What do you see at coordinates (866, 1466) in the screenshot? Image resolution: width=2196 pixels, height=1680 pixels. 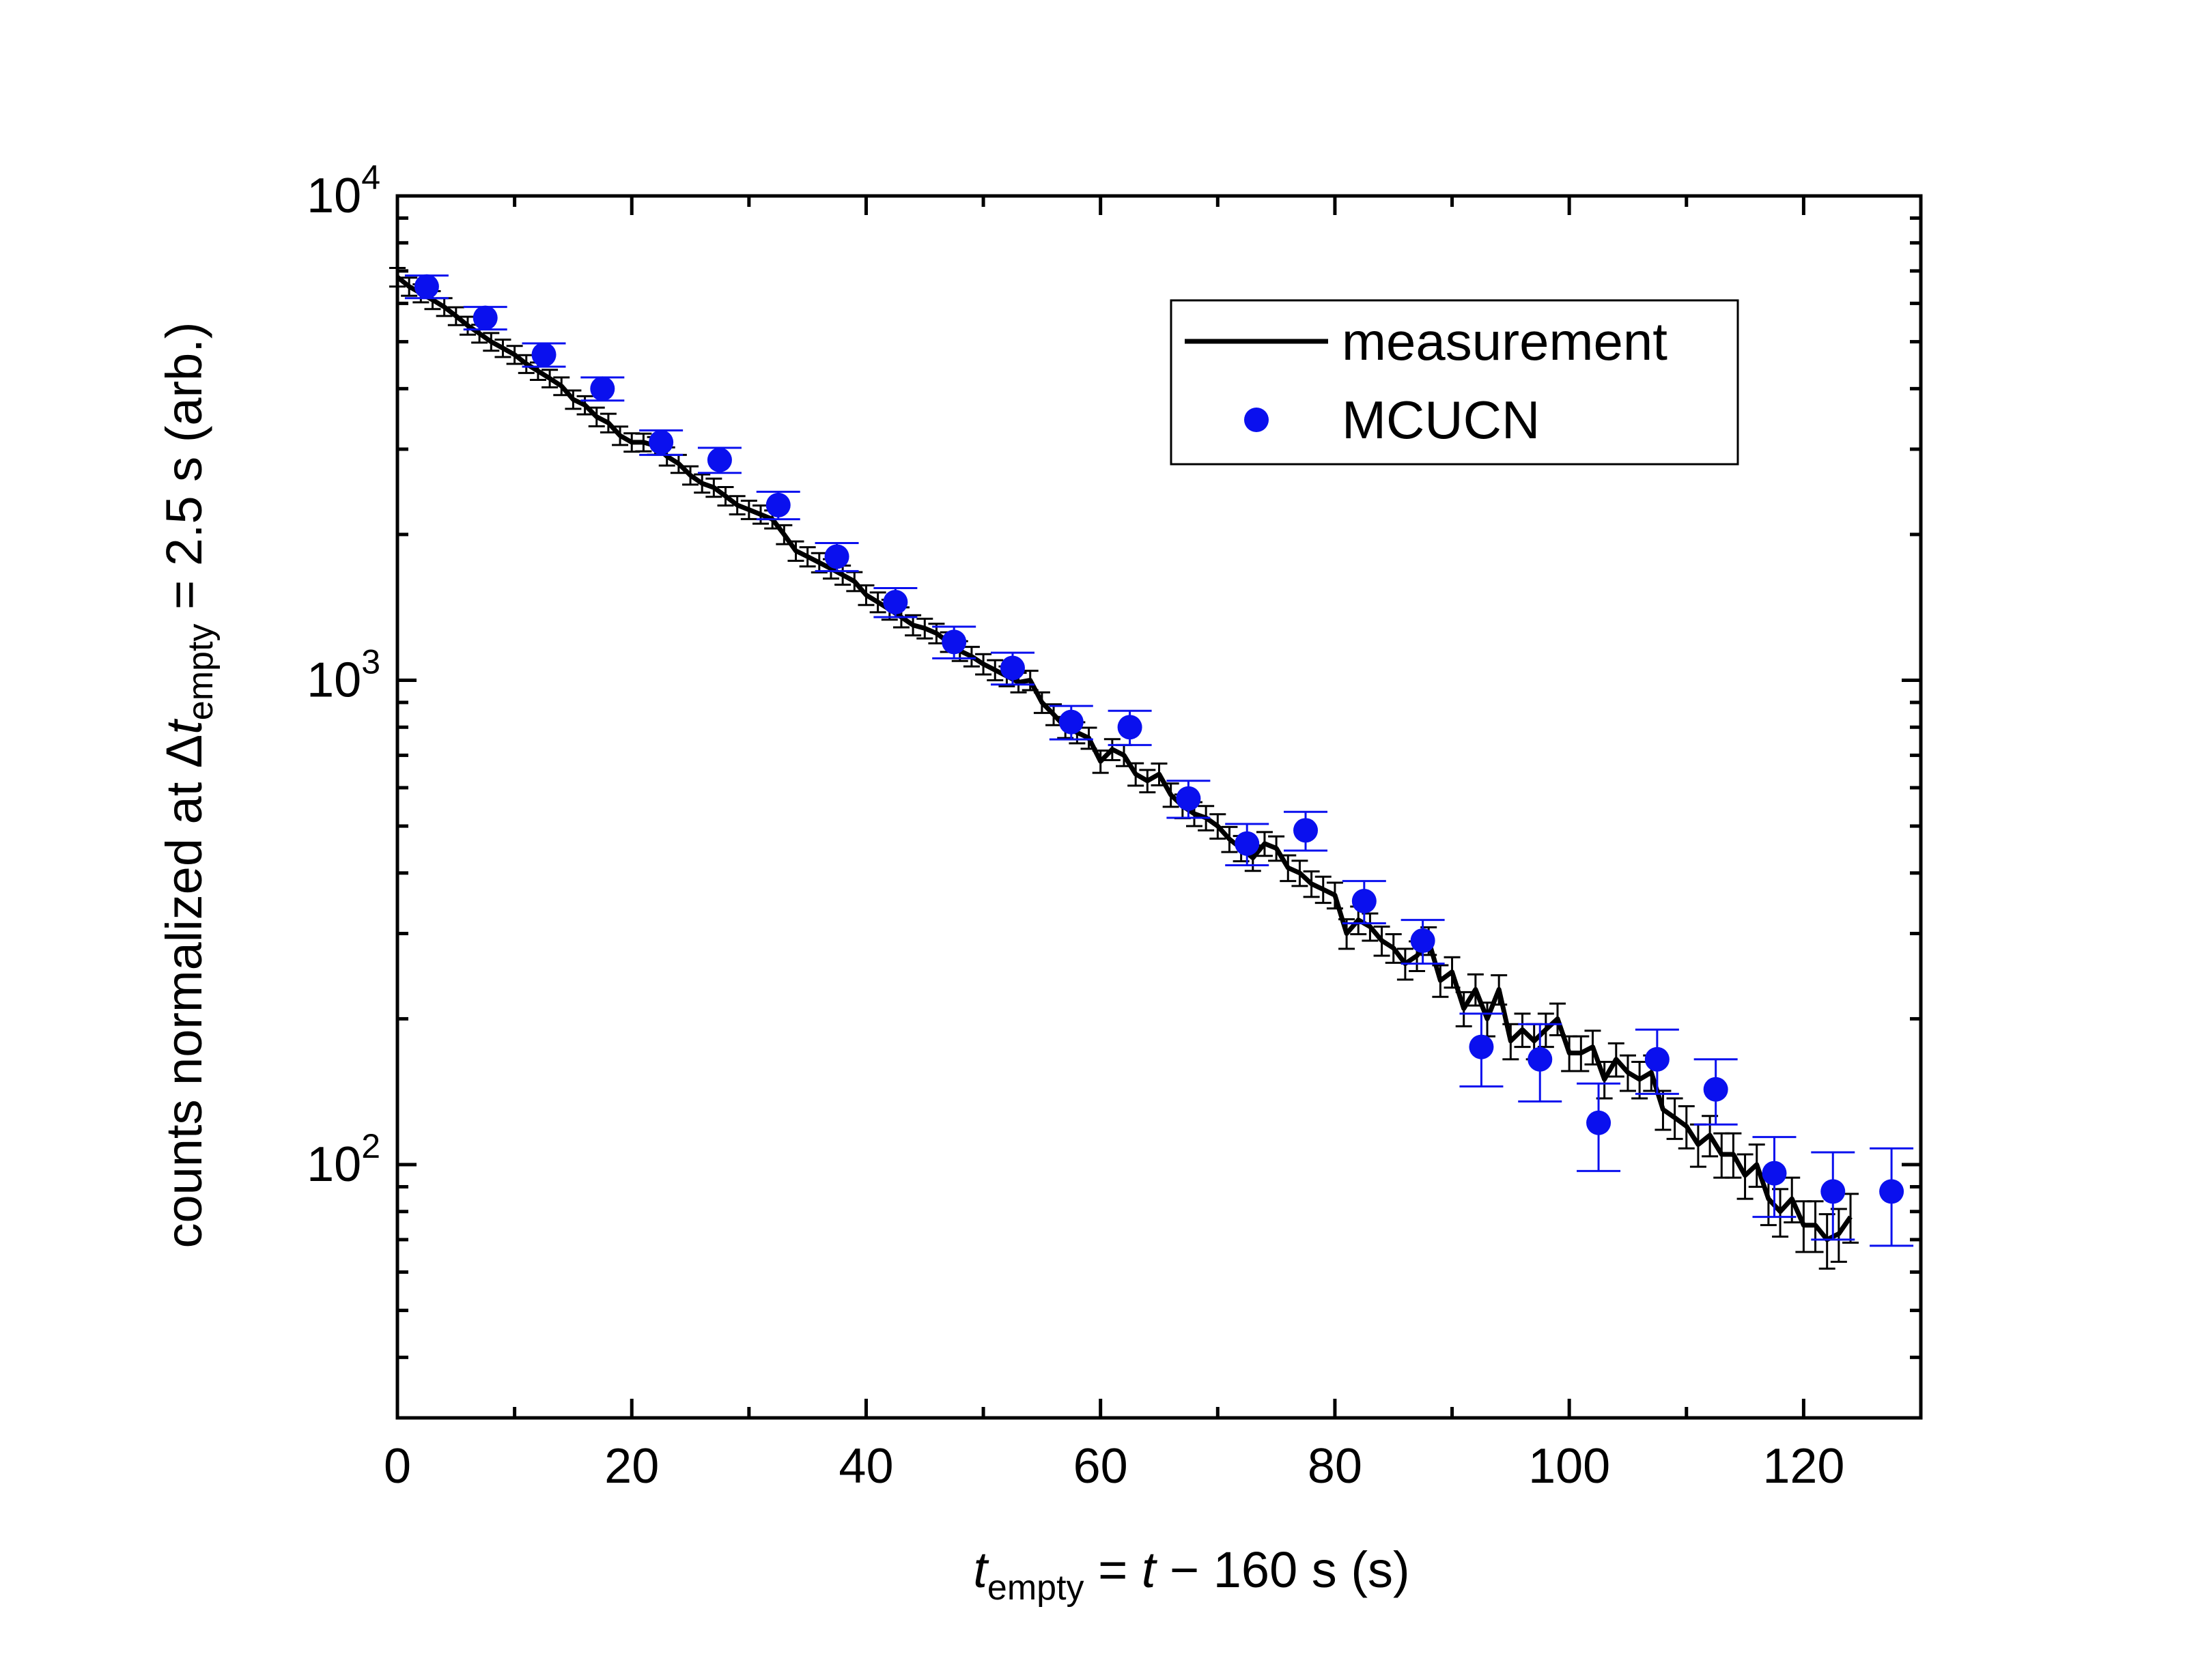 I see `x-tick-label: 40` at bounding box center [866, 1466].